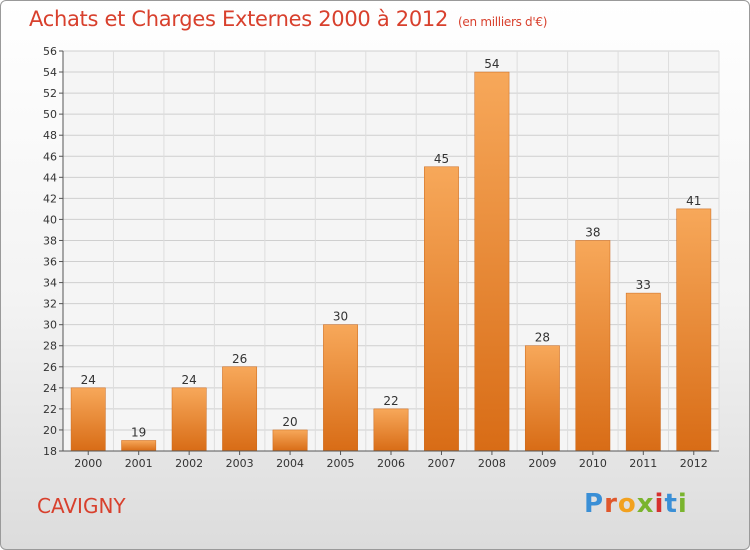 This screenshot has height=550, width=750. I want to click on y-tick-label: 22, so click(50, 409).